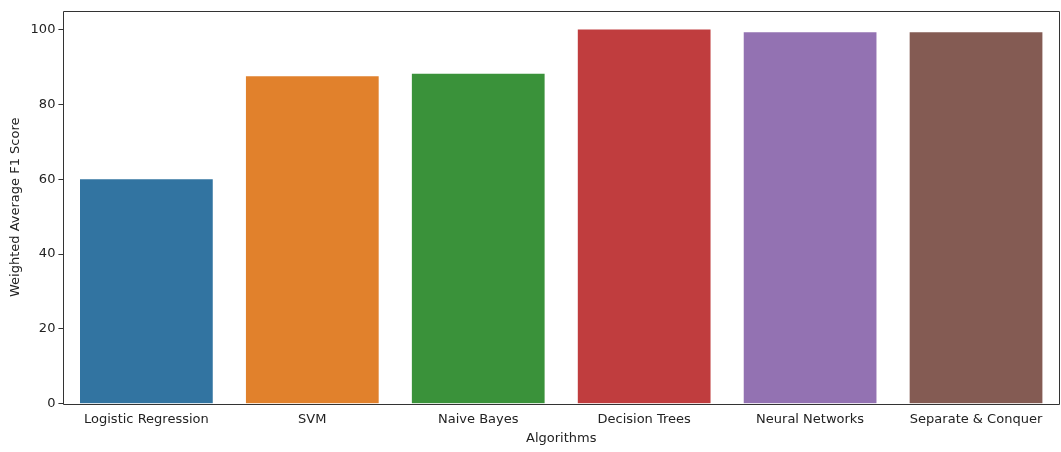 Image resolution: width=1061 pixels, height=452 pixels. What do you see at coordinates (51, 403) in the screenshot?
I see `y-tick-label: 0` at bounding box center [51, 403].